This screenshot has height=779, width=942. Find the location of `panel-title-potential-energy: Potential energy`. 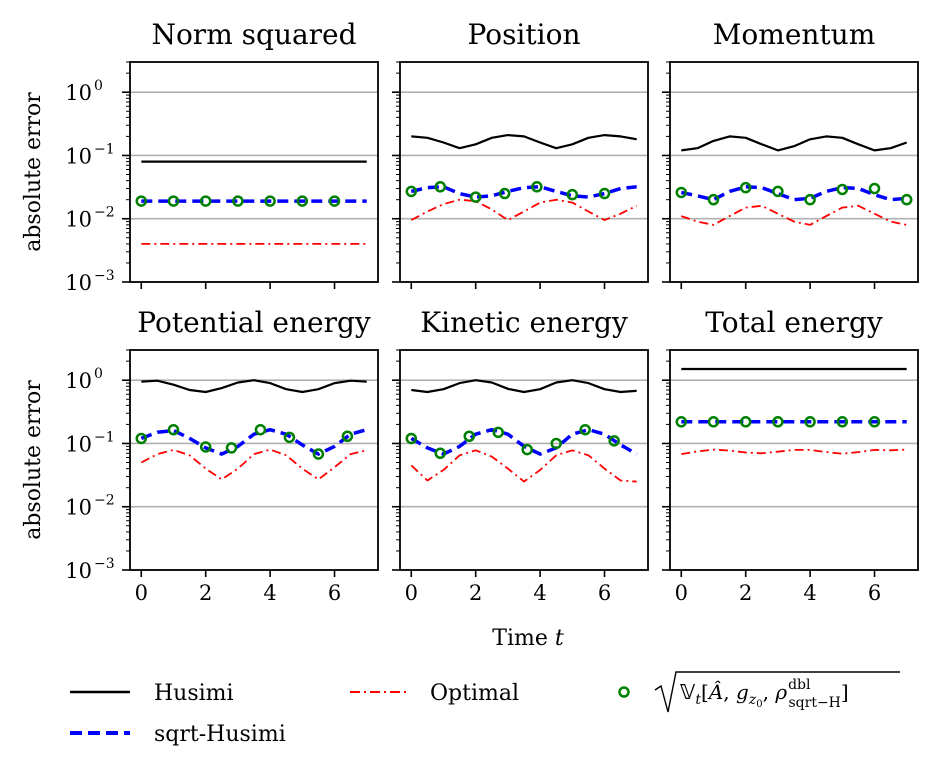

panel-title-potential-energy: Potential energy is located at coordinates (254, 322).